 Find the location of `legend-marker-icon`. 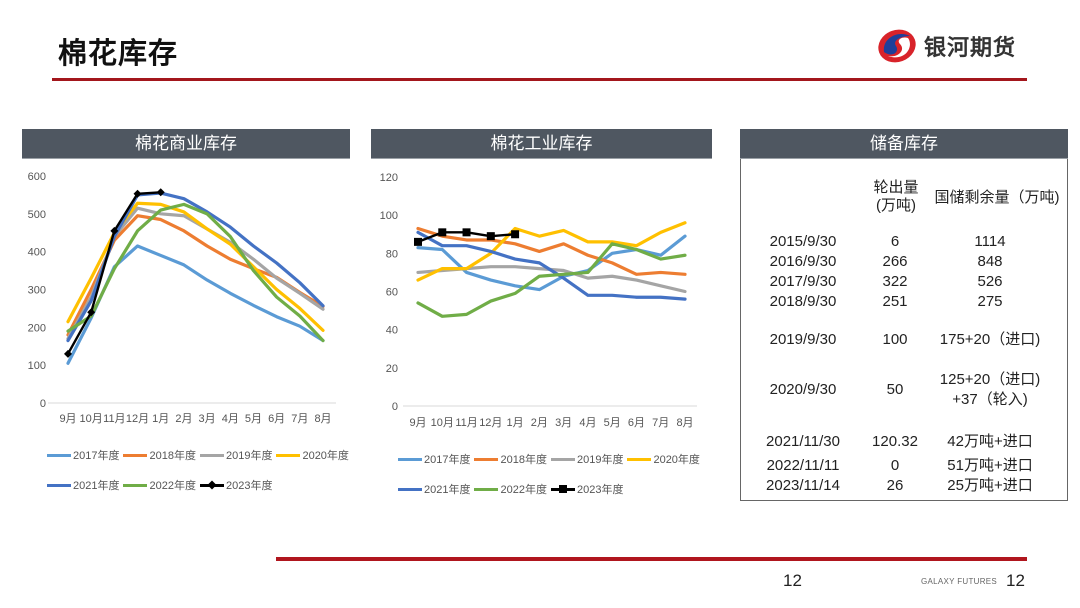

legend-marker-icon is located at coordinates (562, 488).